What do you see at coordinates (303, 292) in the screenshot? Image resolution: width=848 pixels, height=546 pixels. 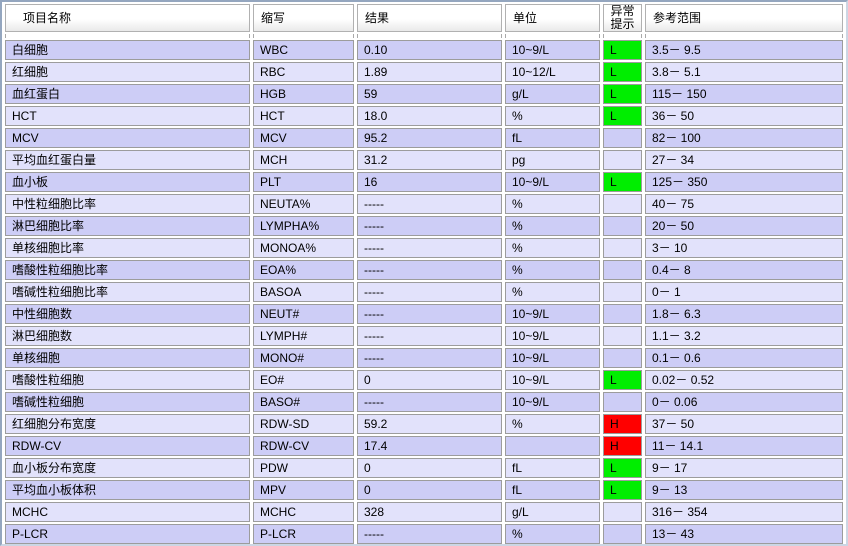 I see `cell-abbreviation: BASOA` at bounding box center [303, 292].